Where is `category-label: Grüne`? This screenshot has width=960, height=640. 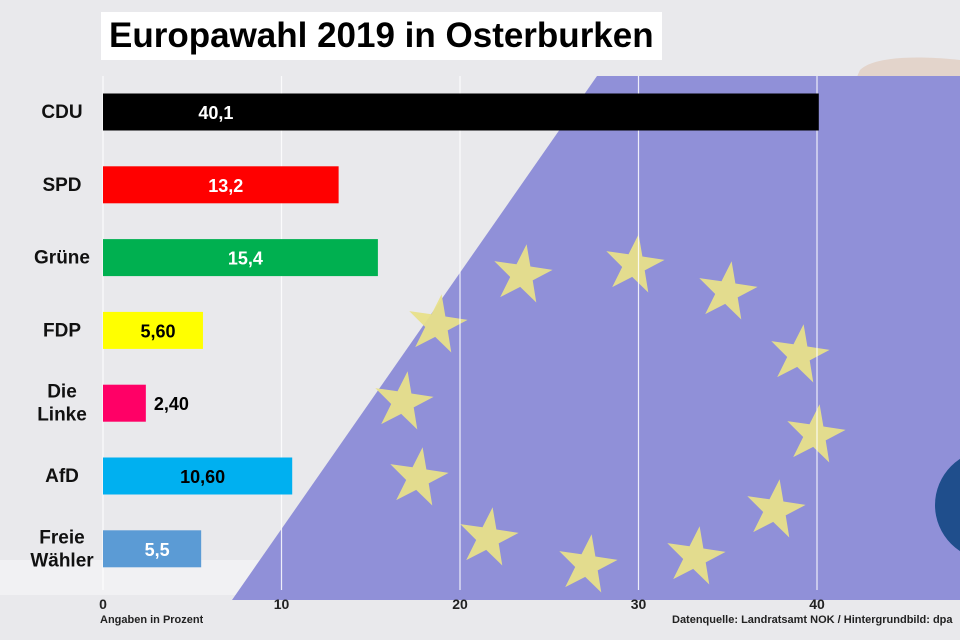
category-label: Grüne is located at coordinates (62, 258).